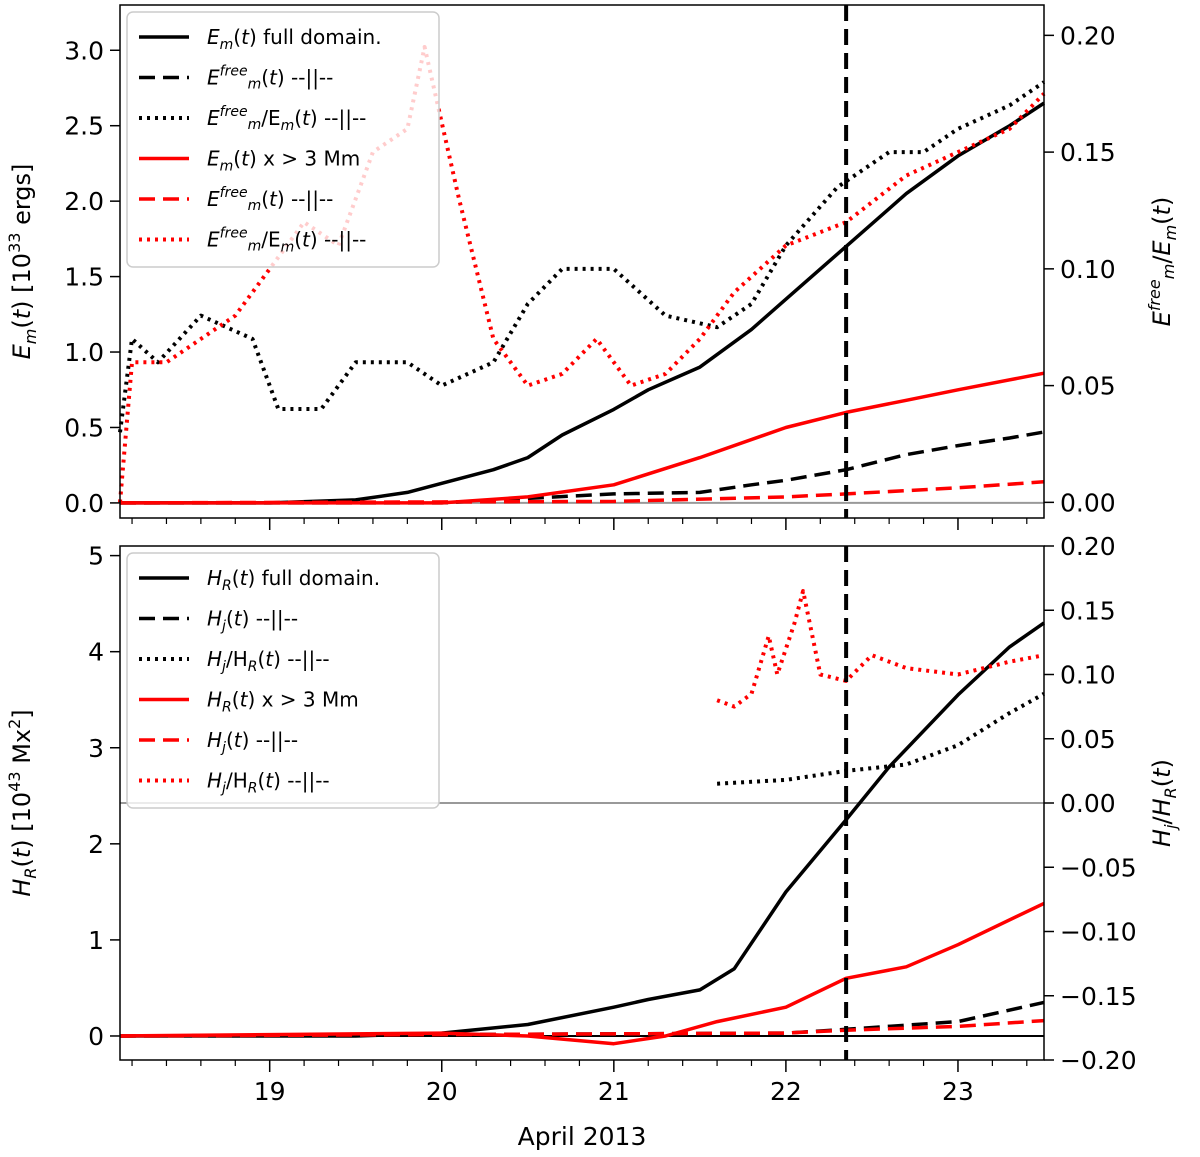 This screenshot has width=1200, height=1157. Describe the element at coordinates (84, 503) in the screenshot. I see `left-y-tick-label: 0.0` at that location.